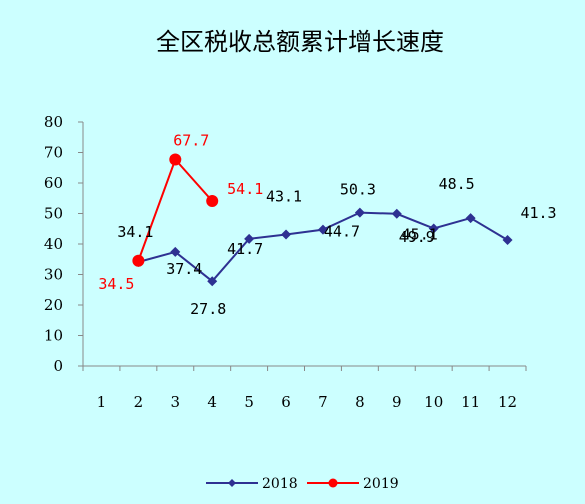 The width and height of the screenshot is (585, 504). What do you see at coordinates (470, 402) in the screenshot?
I see `x-tick-label: 11` at bounding box center [470, 402].